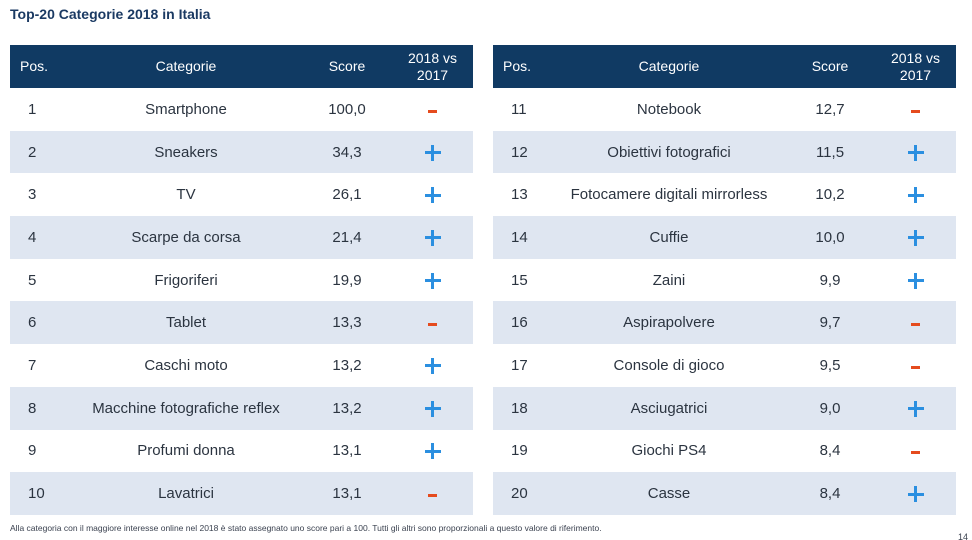  Describe the element at coordinates (347, 280) in the screenshot. I see `row-score: 19,9` at that location.